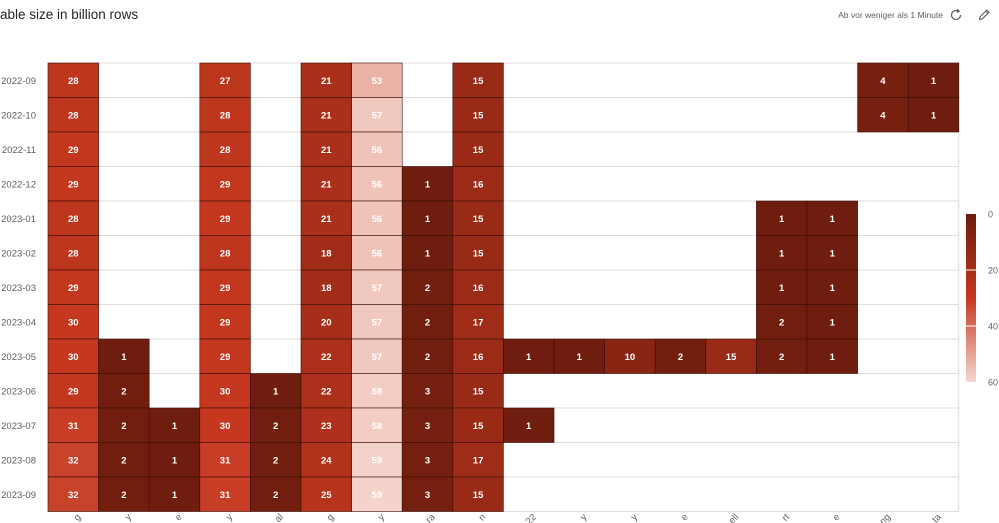  I want to click on cell-value-label: 22, so click(326, 357).